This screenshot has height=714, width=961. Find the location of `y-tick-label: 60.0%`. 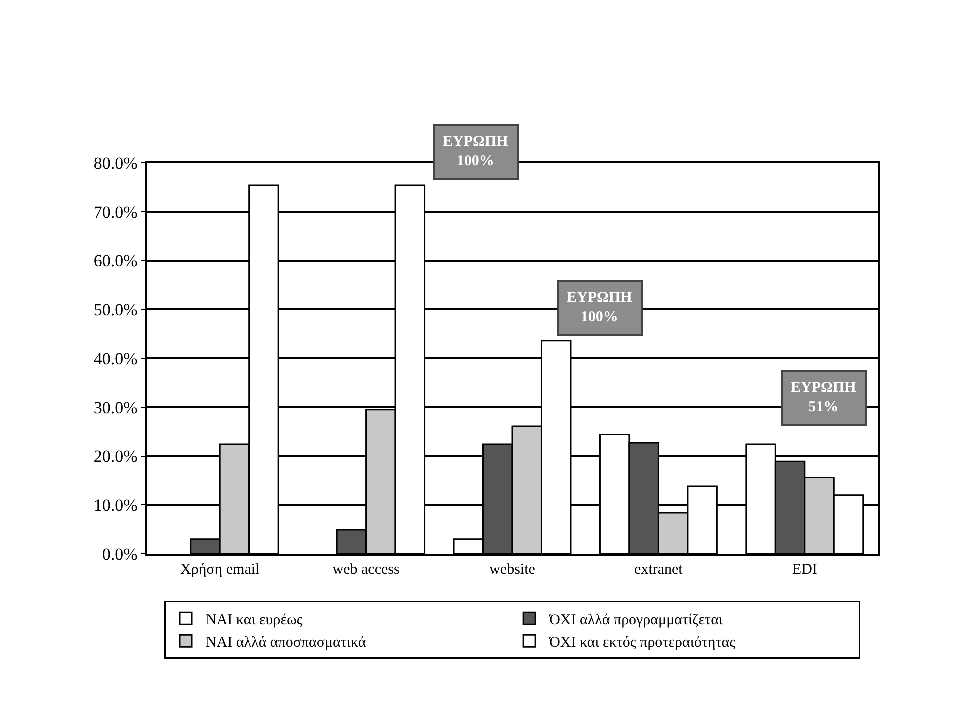

y-tick-label: 60.0% is located at coordinates (116, 261).